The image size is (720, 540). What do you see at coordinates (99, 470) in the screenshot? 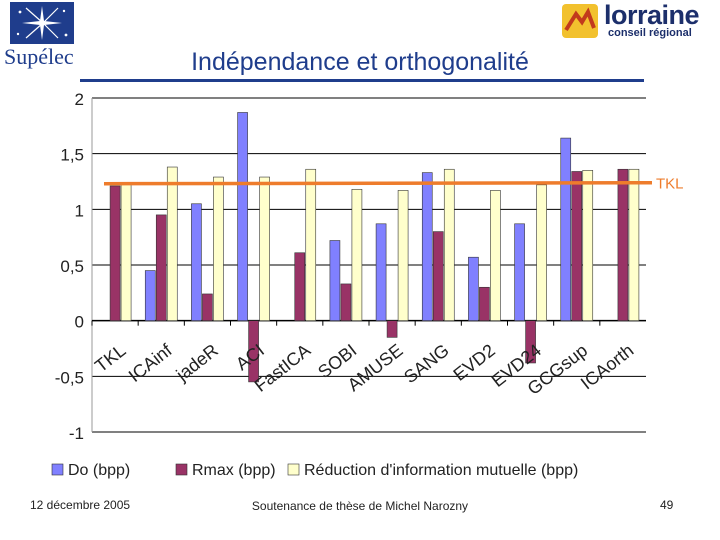
I see `legend-label: Do (bpp)` at bounding box center [99, 470].